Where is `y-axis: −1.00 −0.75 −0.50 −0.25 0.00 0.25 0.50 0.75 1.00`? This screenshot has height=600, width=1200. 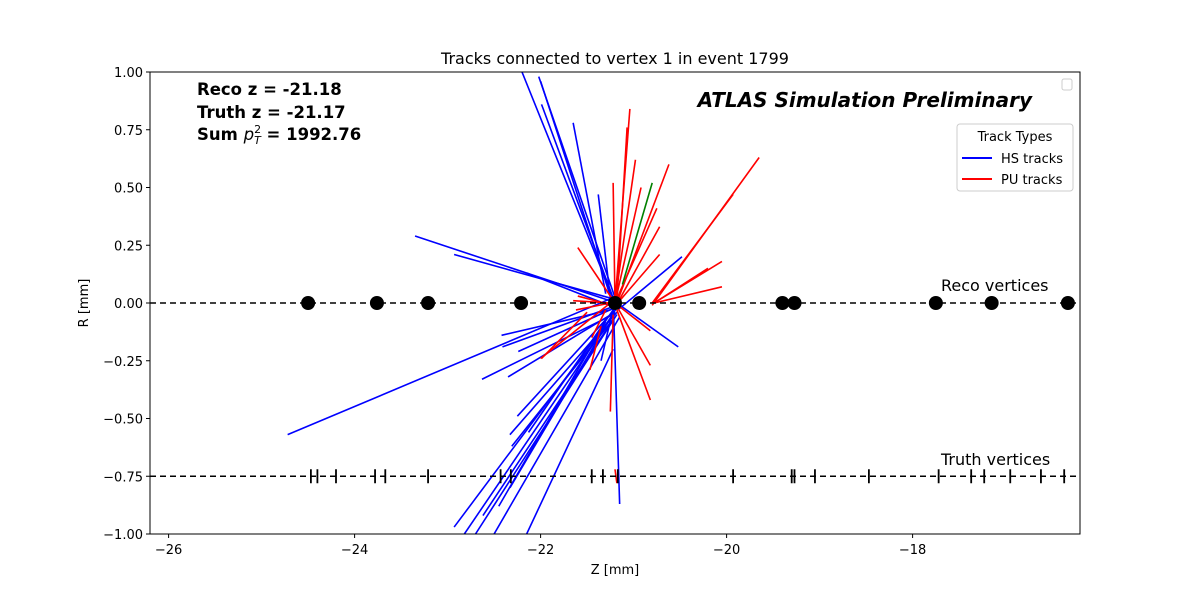
y-axis: −1.00 −0.75 −0.50 −0.25 0.00 0.25 0.50 0.75 1.00 is located at coordinates (126, 304).